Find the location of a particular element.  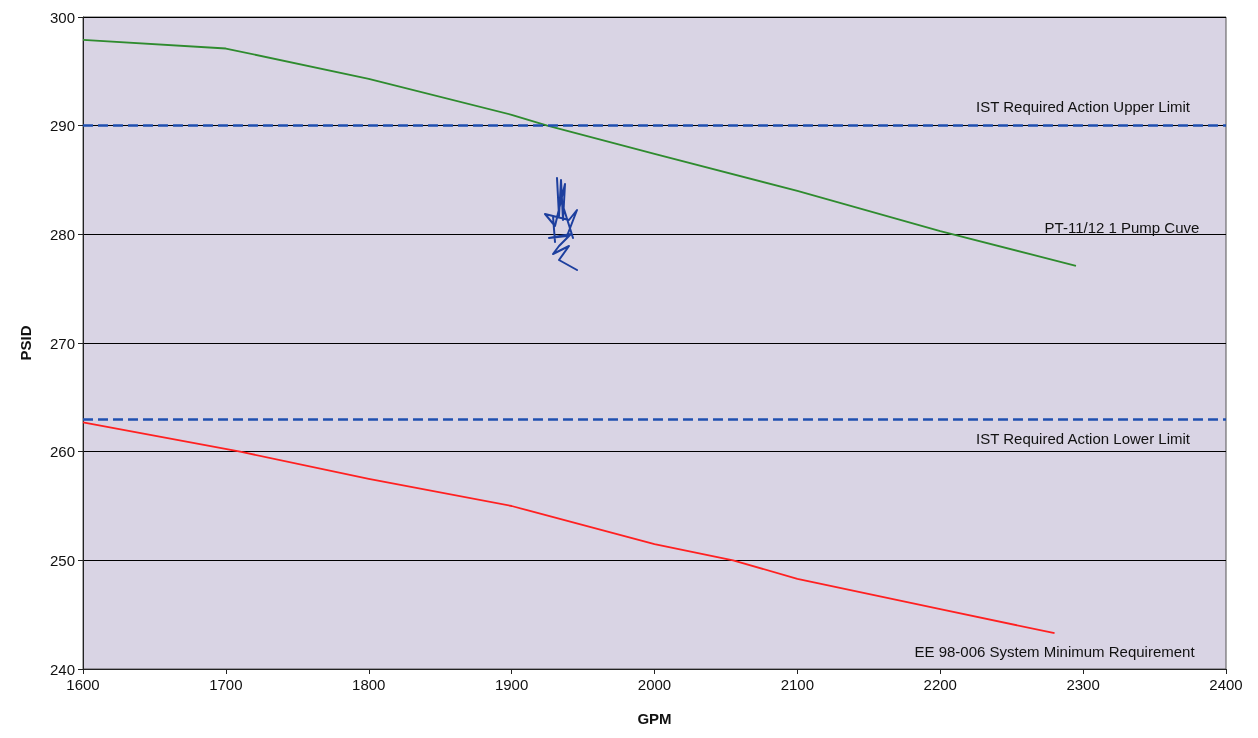

x-tick-label: 1600 is located at coordinates (83, 684).